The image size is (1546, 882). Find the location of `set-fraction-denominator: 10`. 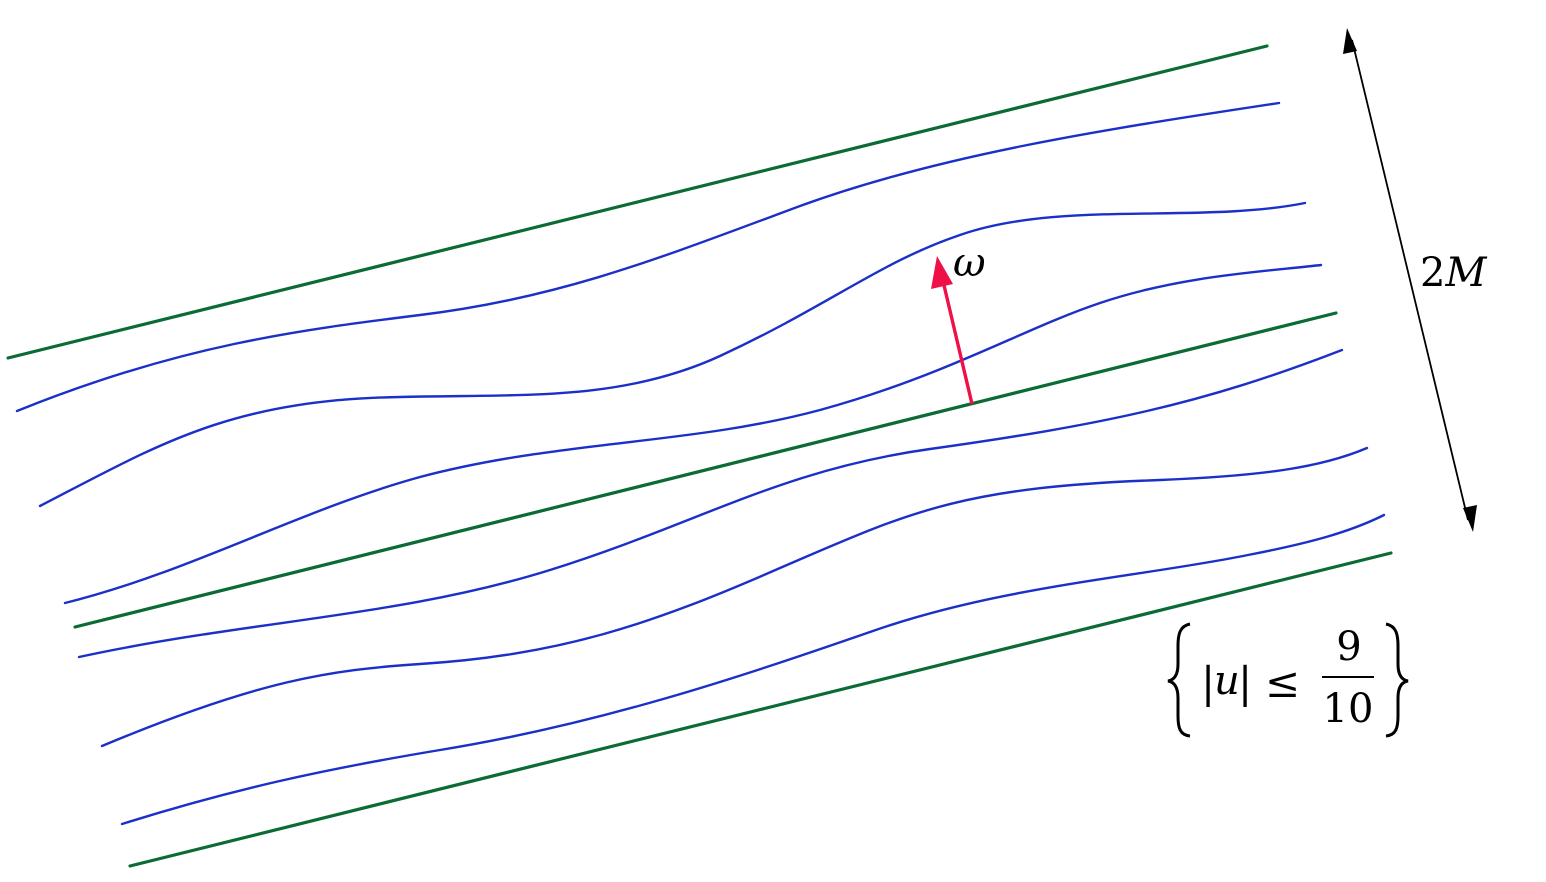

set-fraction-denominator: 10 is located at coordinates (1348, 709).